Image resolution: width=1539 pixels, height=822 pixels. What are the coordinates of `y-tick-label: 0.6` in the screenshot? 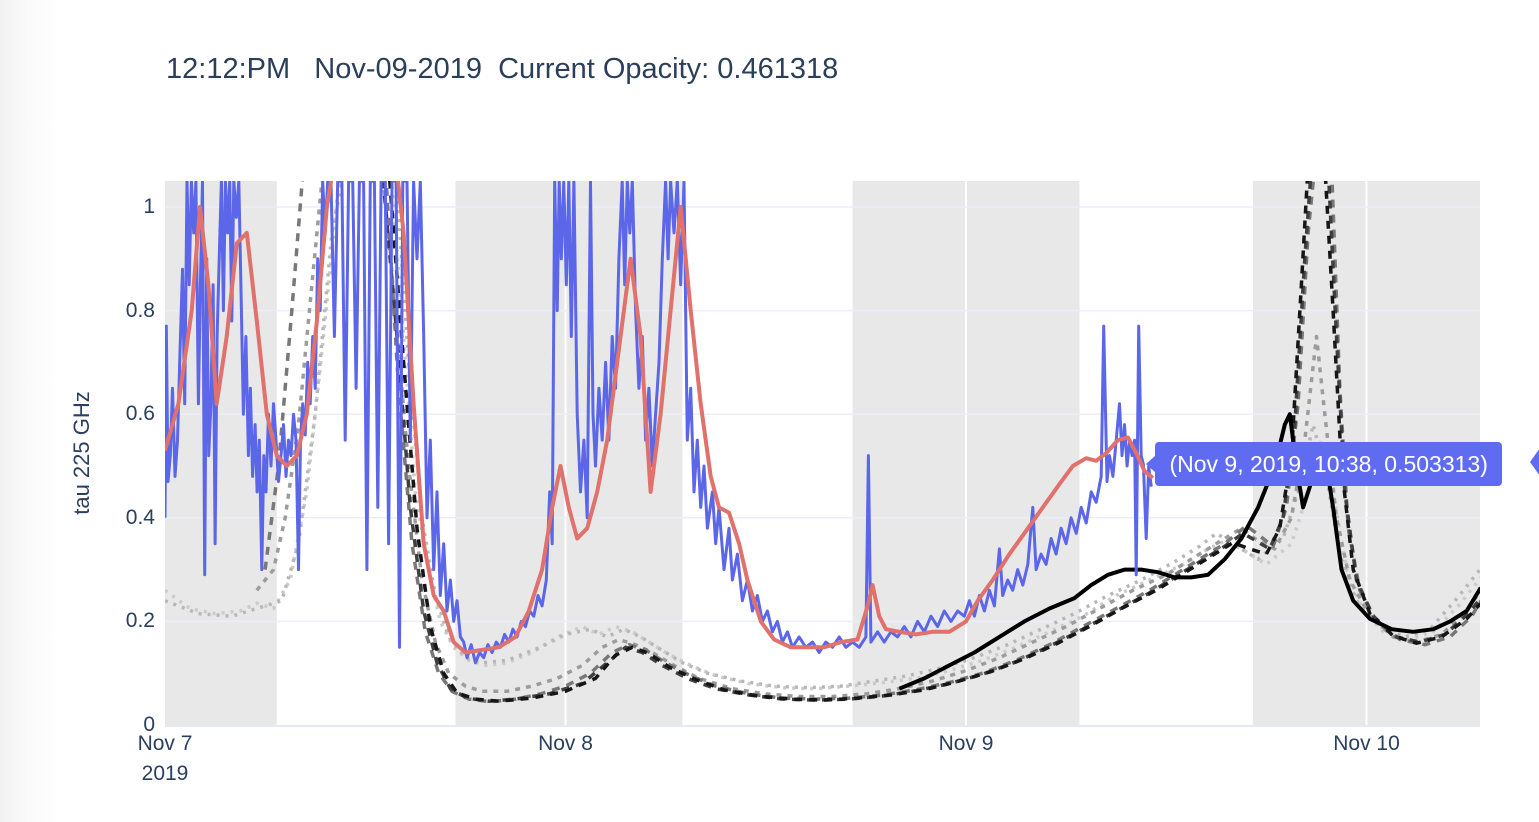 It's located at (140, 414).